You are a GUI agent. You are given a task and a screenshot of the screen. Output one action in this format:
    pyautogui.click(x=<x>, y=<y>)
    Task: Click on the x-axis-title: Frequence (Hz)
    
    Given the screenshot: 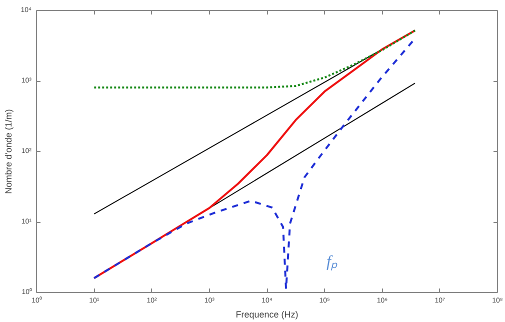 What is the action you would take?
    pyautogui.click(x=267, y=315)
    